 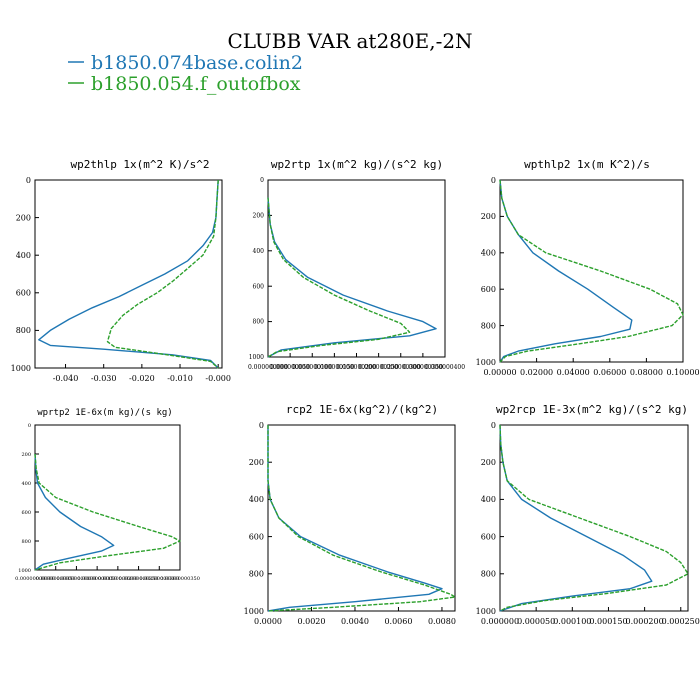 What do you see at coordinates (608, 621) in the screenshot?
I see `x-tick-label: 0.000150` at bounding box center [608, 621].